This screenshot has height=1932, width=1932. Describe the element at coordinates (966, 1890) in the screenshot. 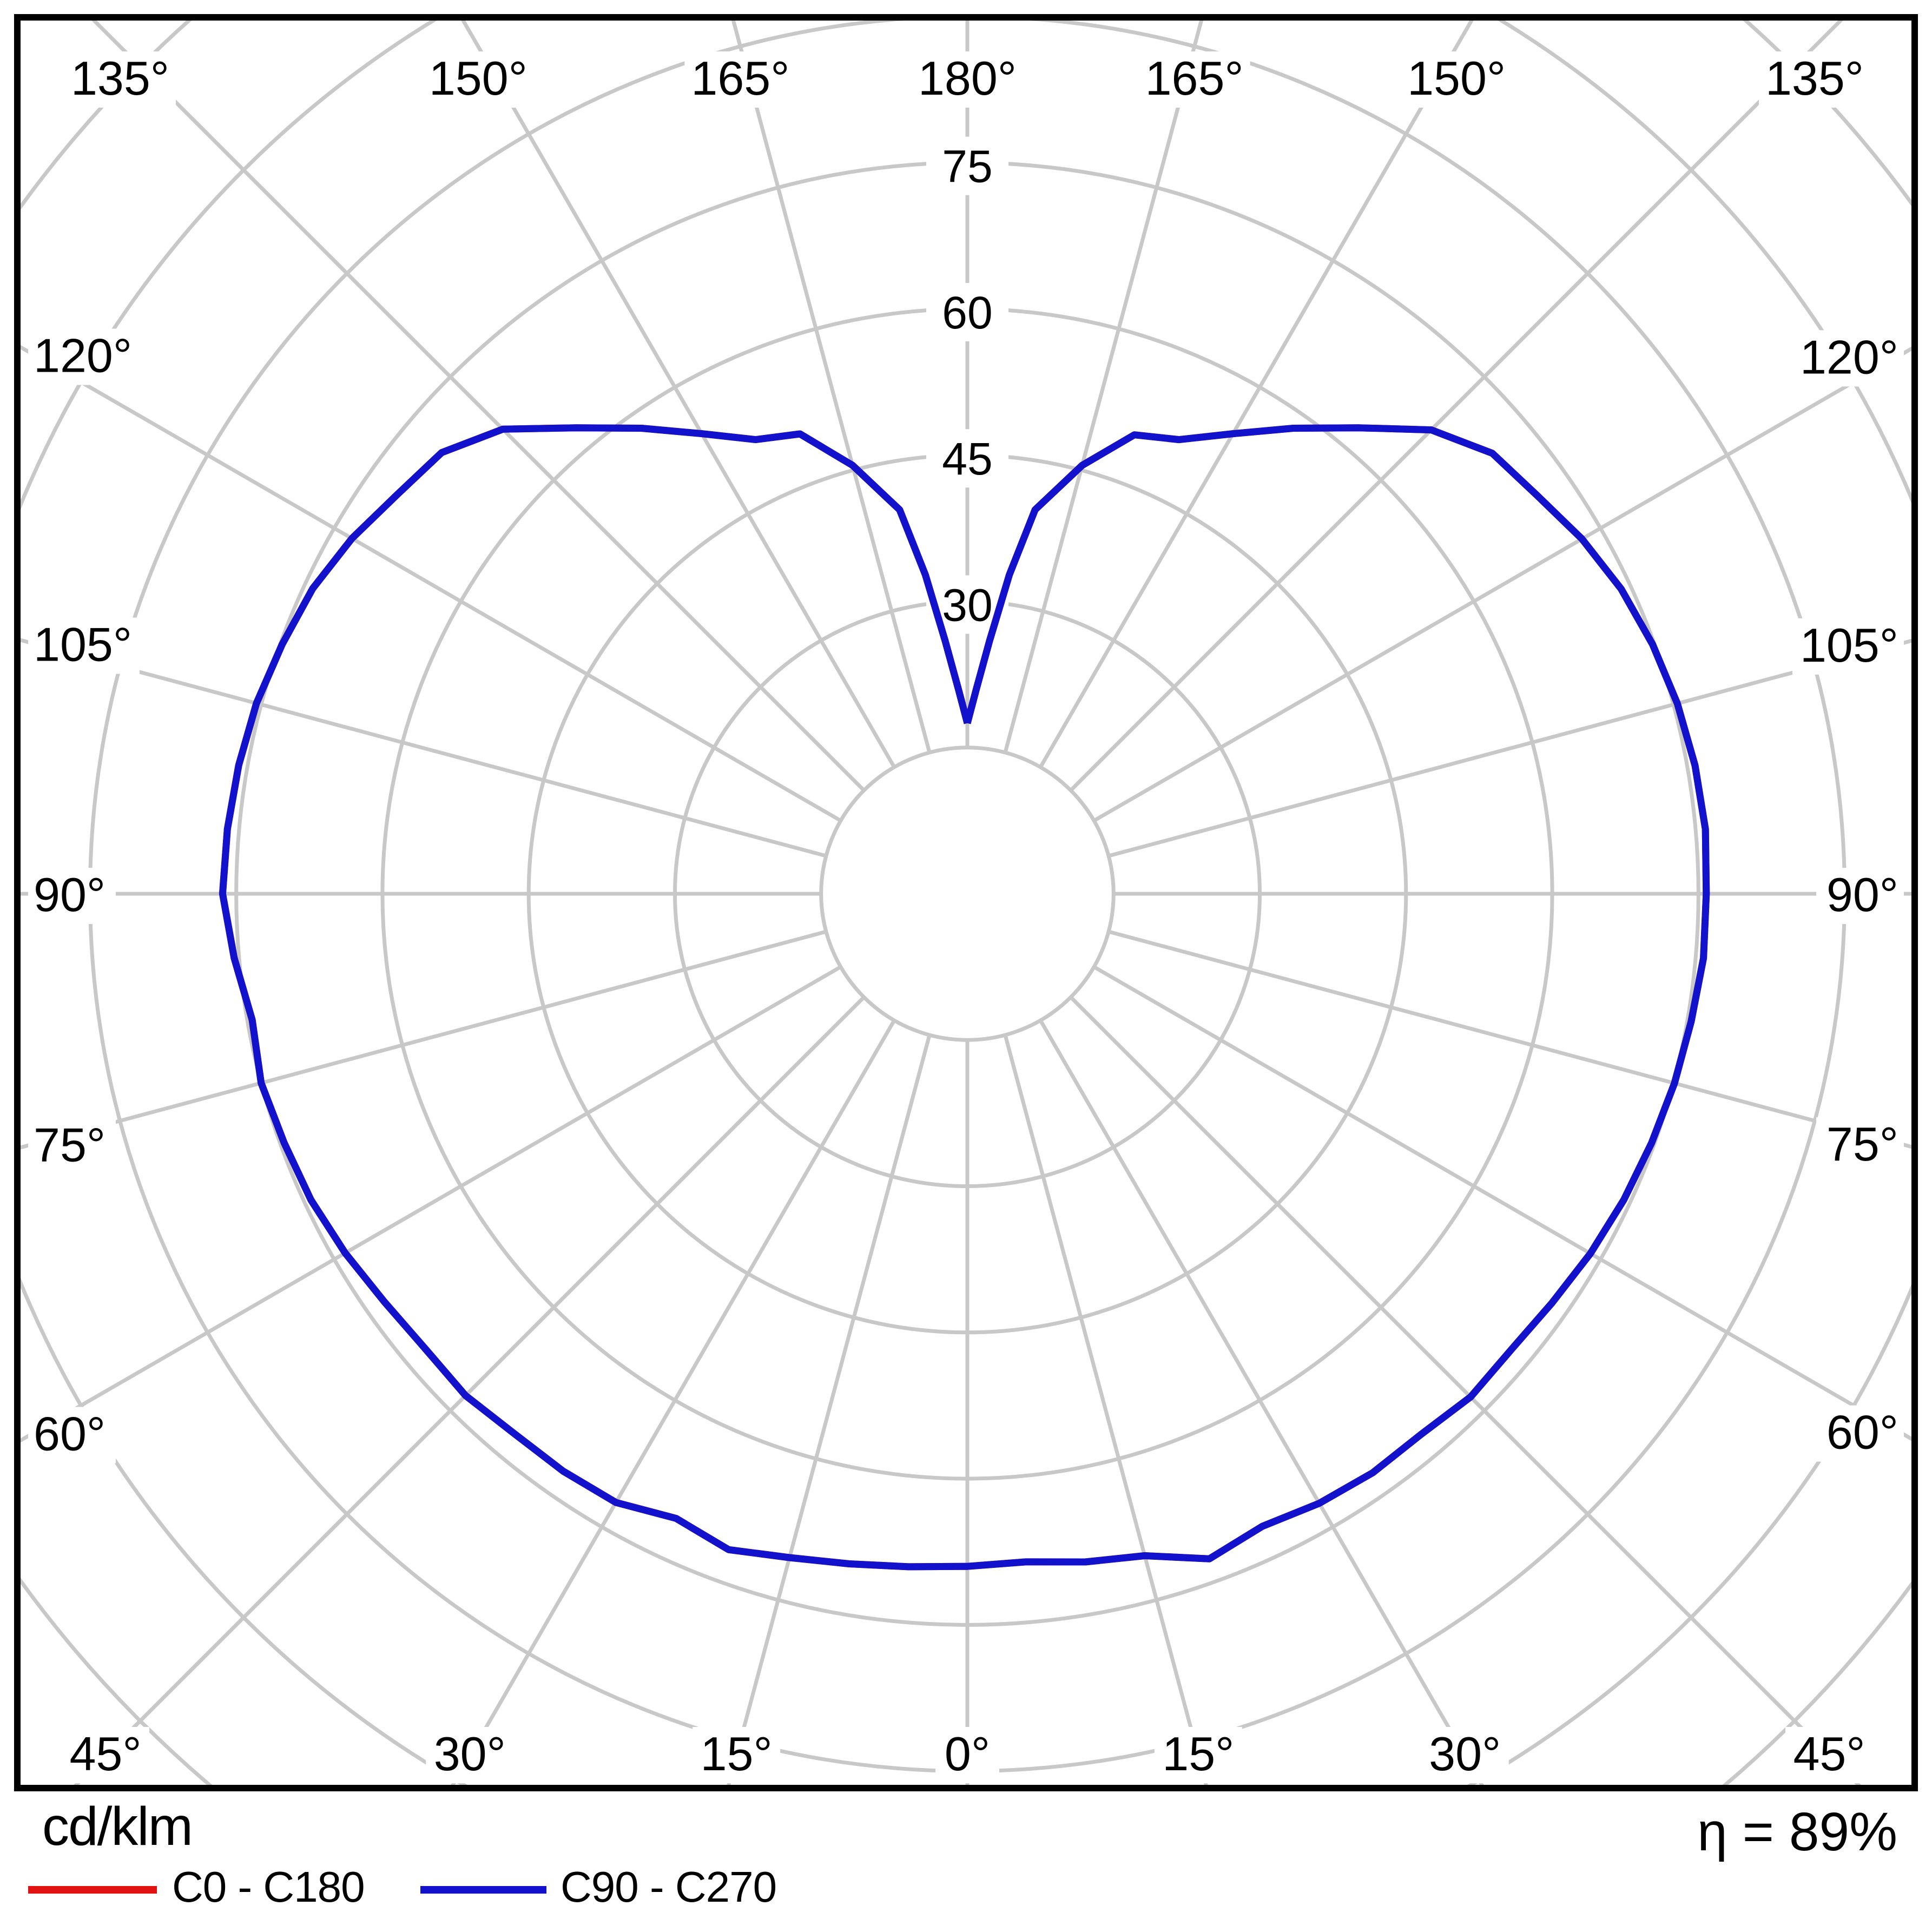

I see `legend: C0 - C180 C90 - C270` at that location.